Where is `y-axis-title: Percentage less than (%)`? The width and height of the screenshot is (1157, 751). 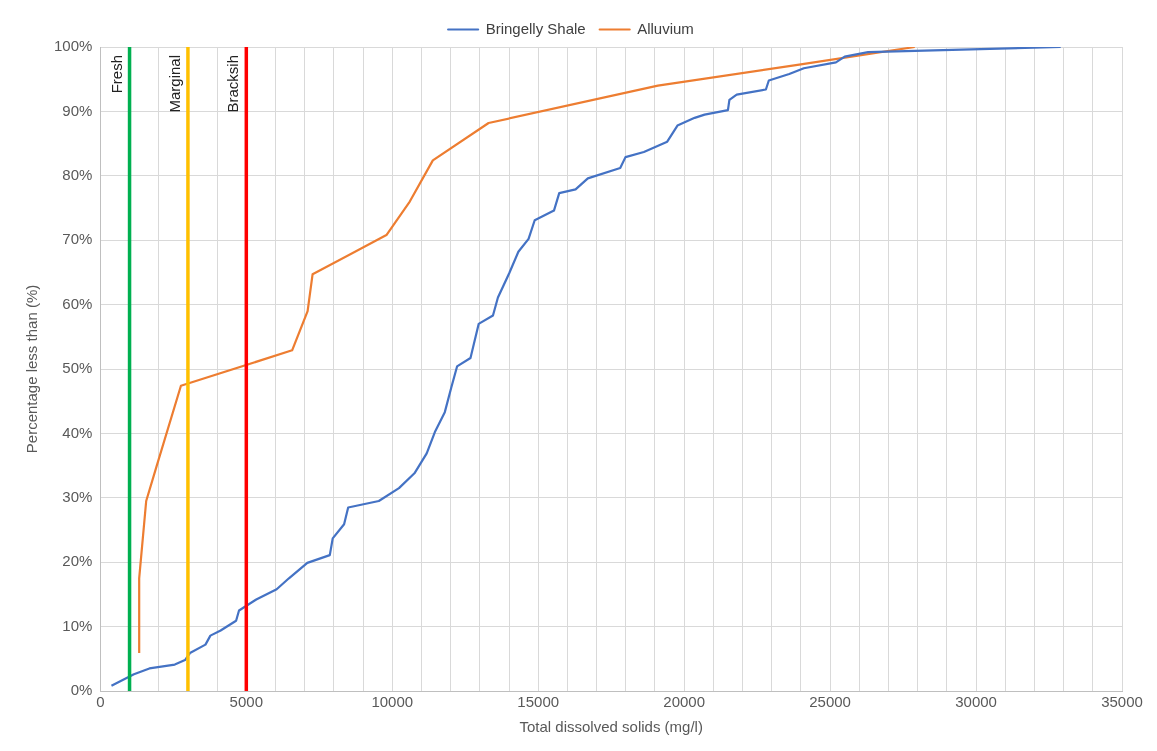
y-axis-title: Percentage less than (%) is located at coordinates (32, 369).